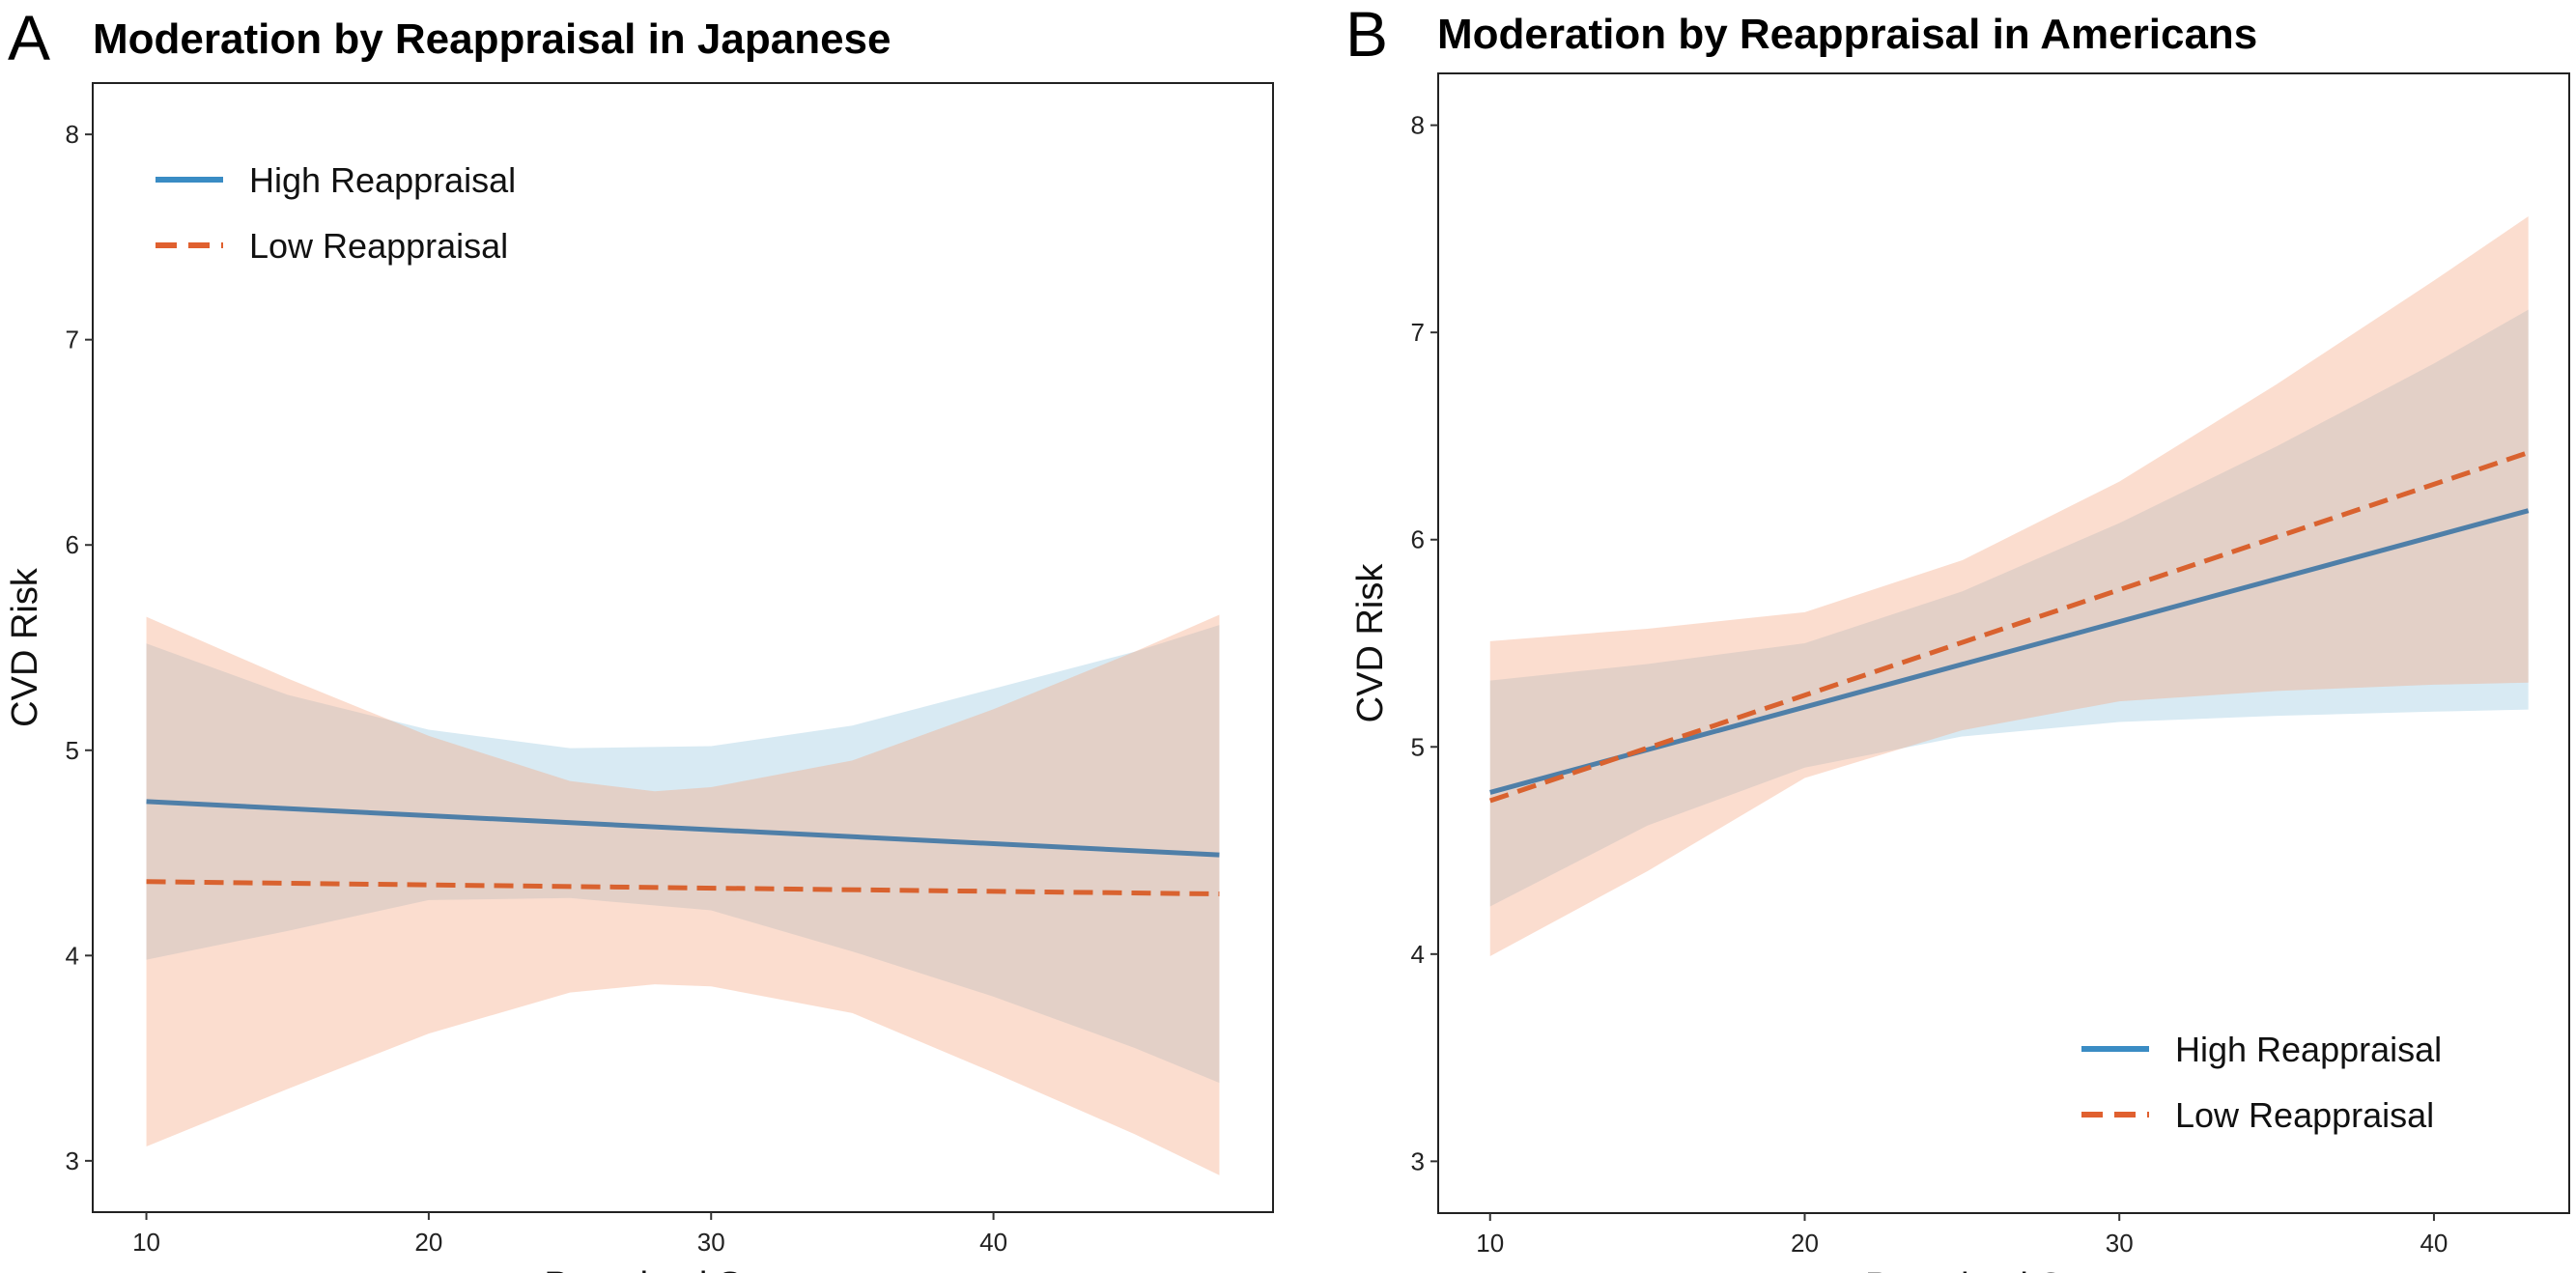 The width and height of the screenshot is (2576, 1273). What do you see at coordinates (29, 38) in the screenshot?
I see `panel-label-a: A` at bounding box center [29, 38].